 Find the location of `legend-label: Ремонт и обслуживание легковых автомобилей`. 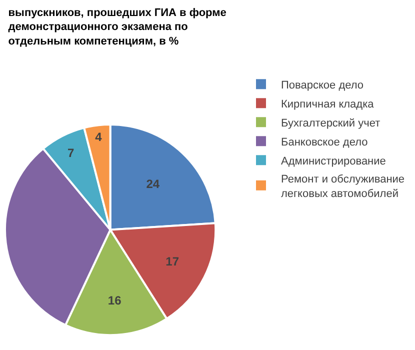

legend-label: Ремонт и обслуживание легковых автомобилей is located at coordinates (343, 187).